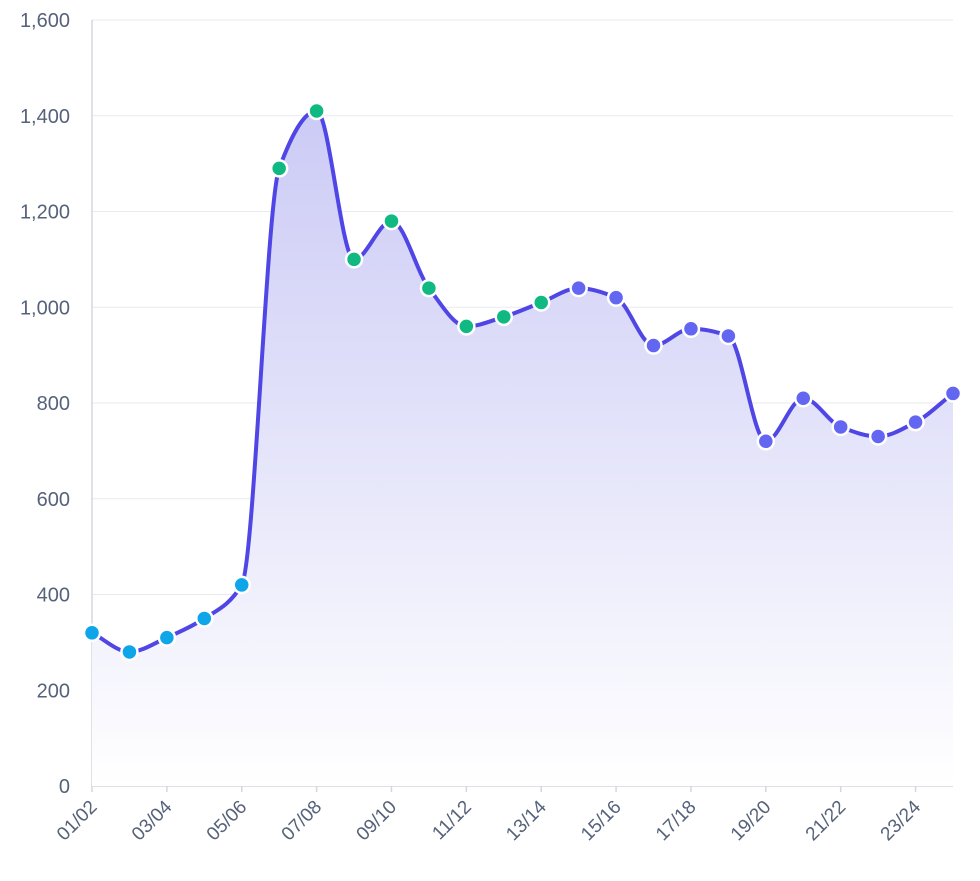 This screenshot has height=881, width=980. What do you see at coordinates (45, 117) in the screenshot?
I see `y-tick-label: 1,400` at bounding box center [45, 117].